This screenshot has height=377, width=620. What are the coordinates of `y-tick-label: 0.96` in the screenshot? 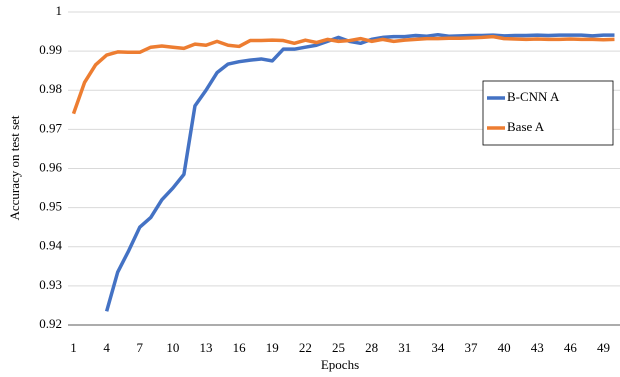 It's located at (50, 166).